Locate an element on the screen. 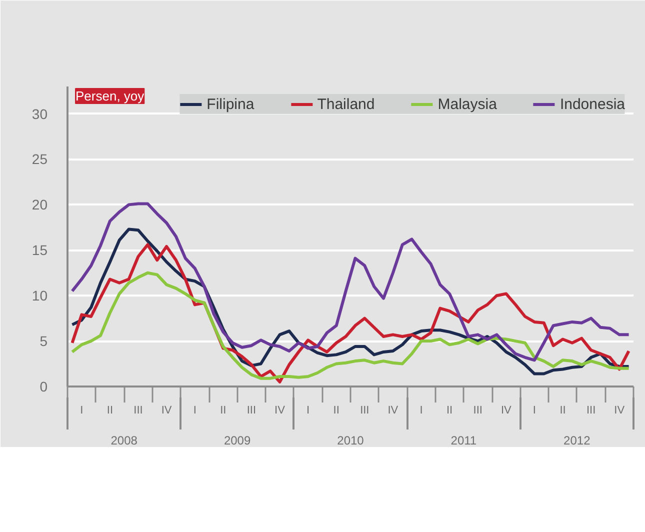 The width and height of the screenshot is (645, 532). text: 2009 is located at coordinates (237, 441).